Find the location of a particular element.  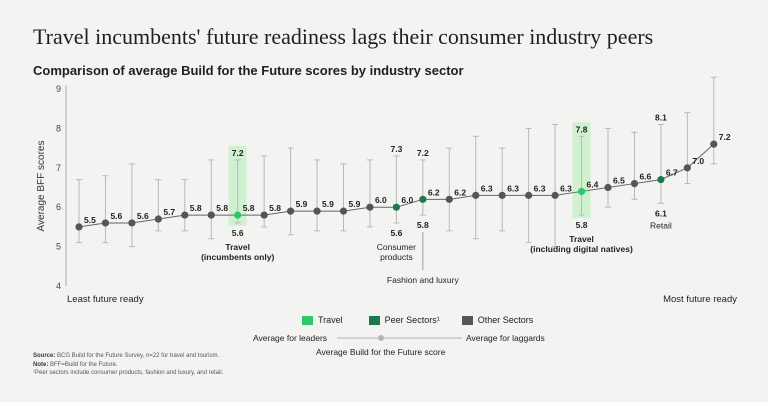

data-value-label: 6.5 is located at coordinates (619, 181).